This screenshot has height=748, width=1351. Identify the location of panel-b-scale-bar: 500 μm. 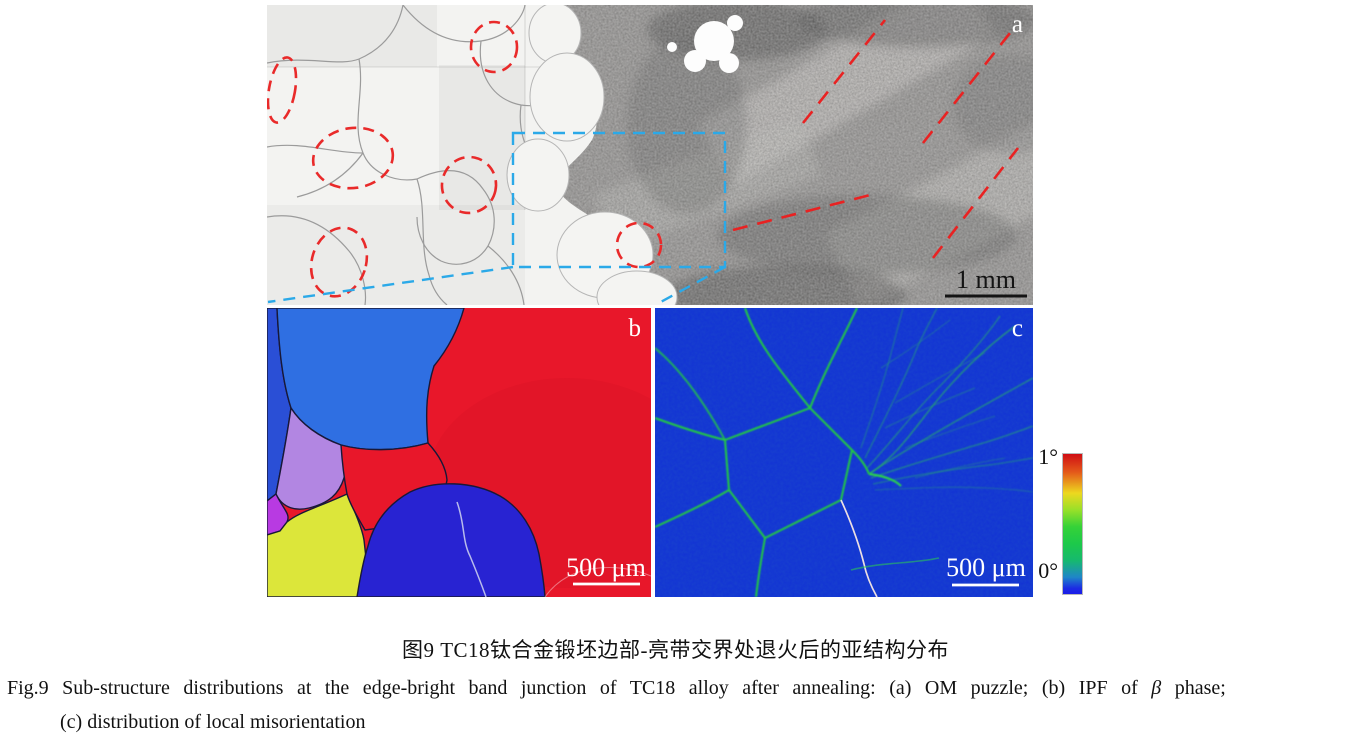
(606, 569).